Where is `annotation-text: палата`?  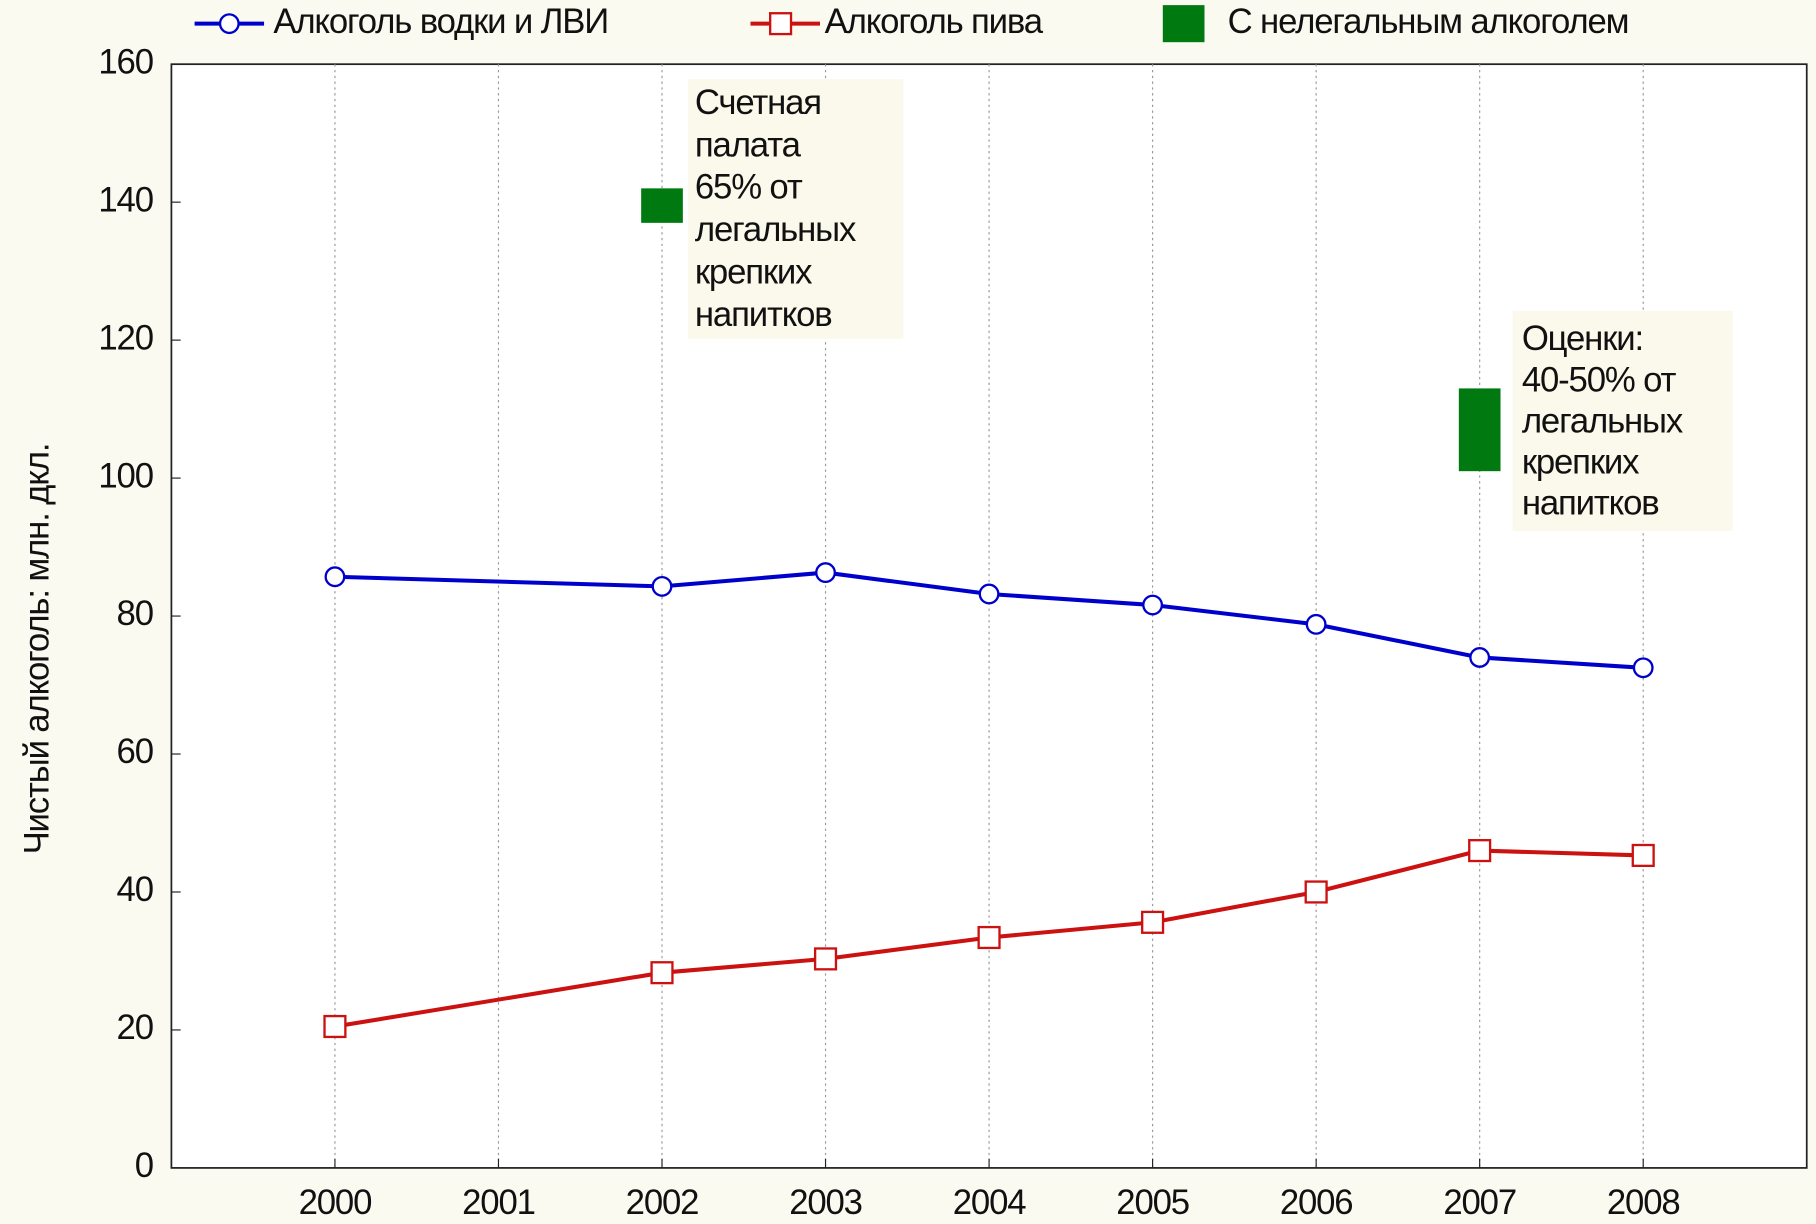 annotation-text: палата is located at coordinates (748, 145).